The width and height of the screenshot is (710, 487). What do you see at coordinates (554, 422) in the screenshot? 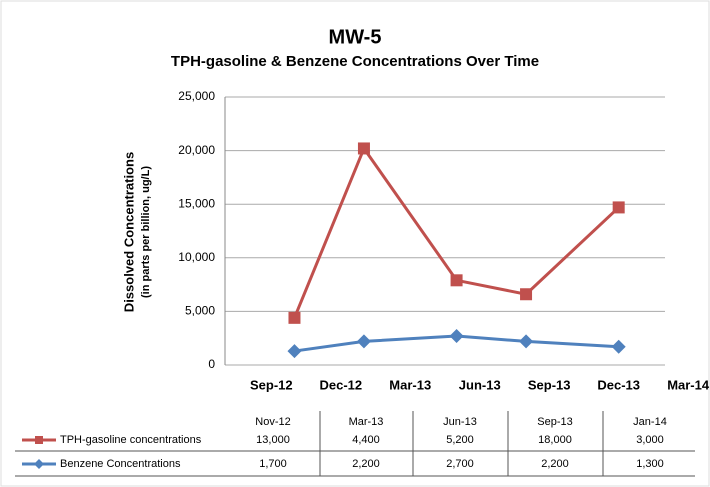
I see `table-header: Sep-13` at bounding box center [554, 422].